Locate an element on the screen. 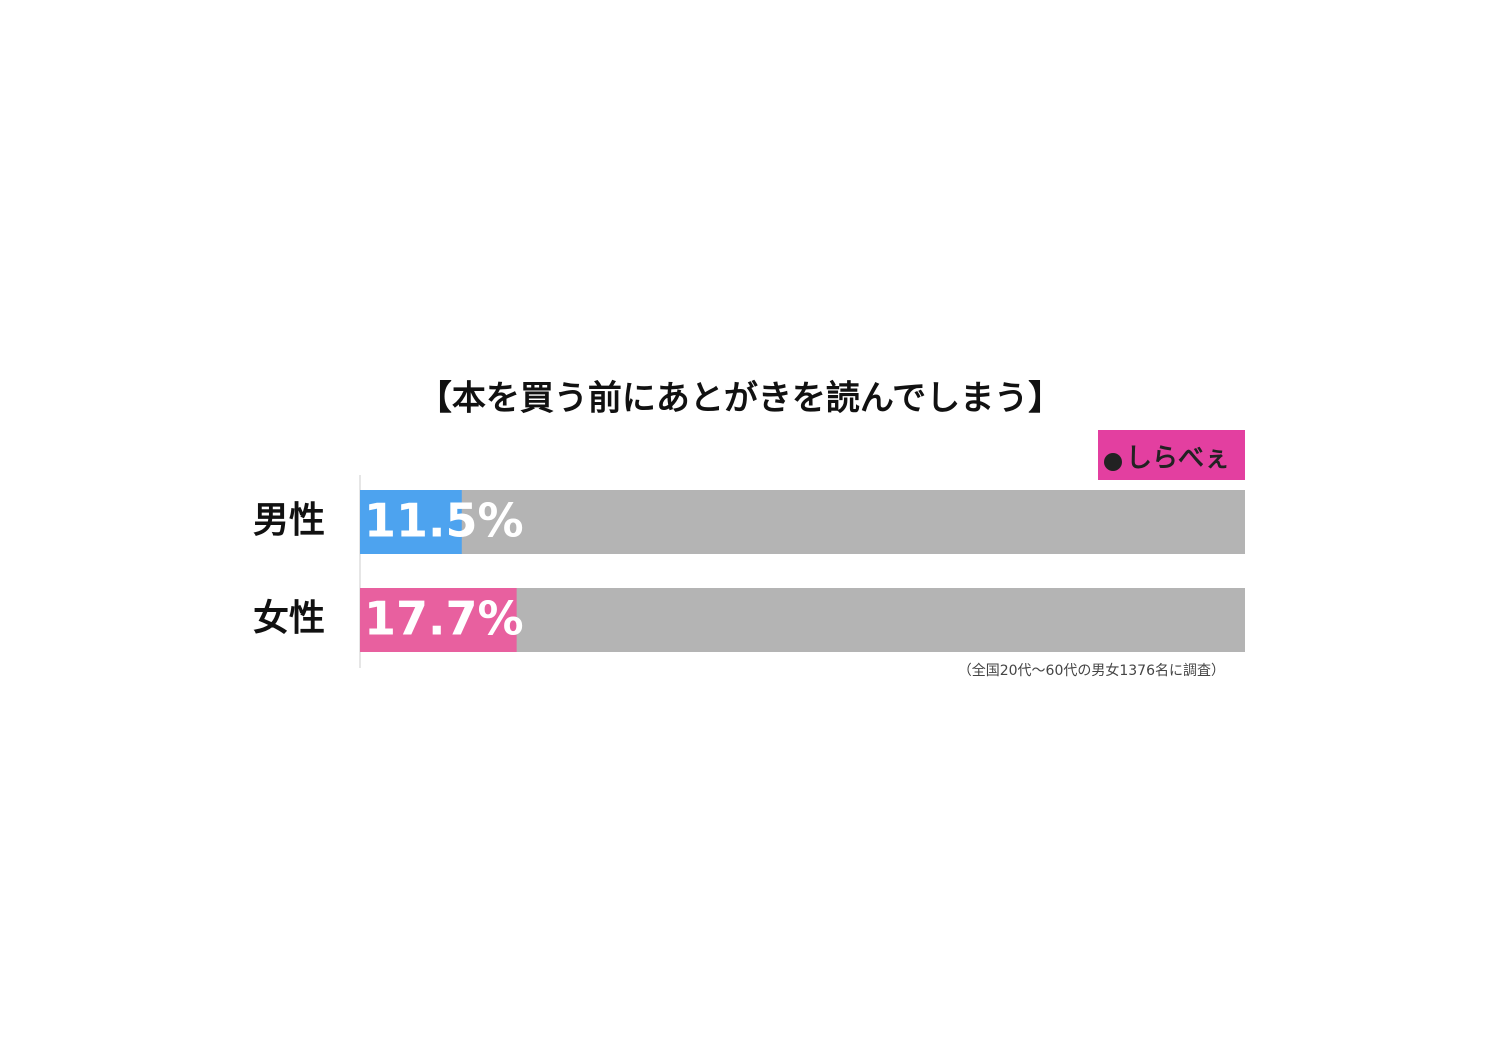  note: （全国20代〜60代の男女1376名に調査） is located at coordinates (1091, 670).